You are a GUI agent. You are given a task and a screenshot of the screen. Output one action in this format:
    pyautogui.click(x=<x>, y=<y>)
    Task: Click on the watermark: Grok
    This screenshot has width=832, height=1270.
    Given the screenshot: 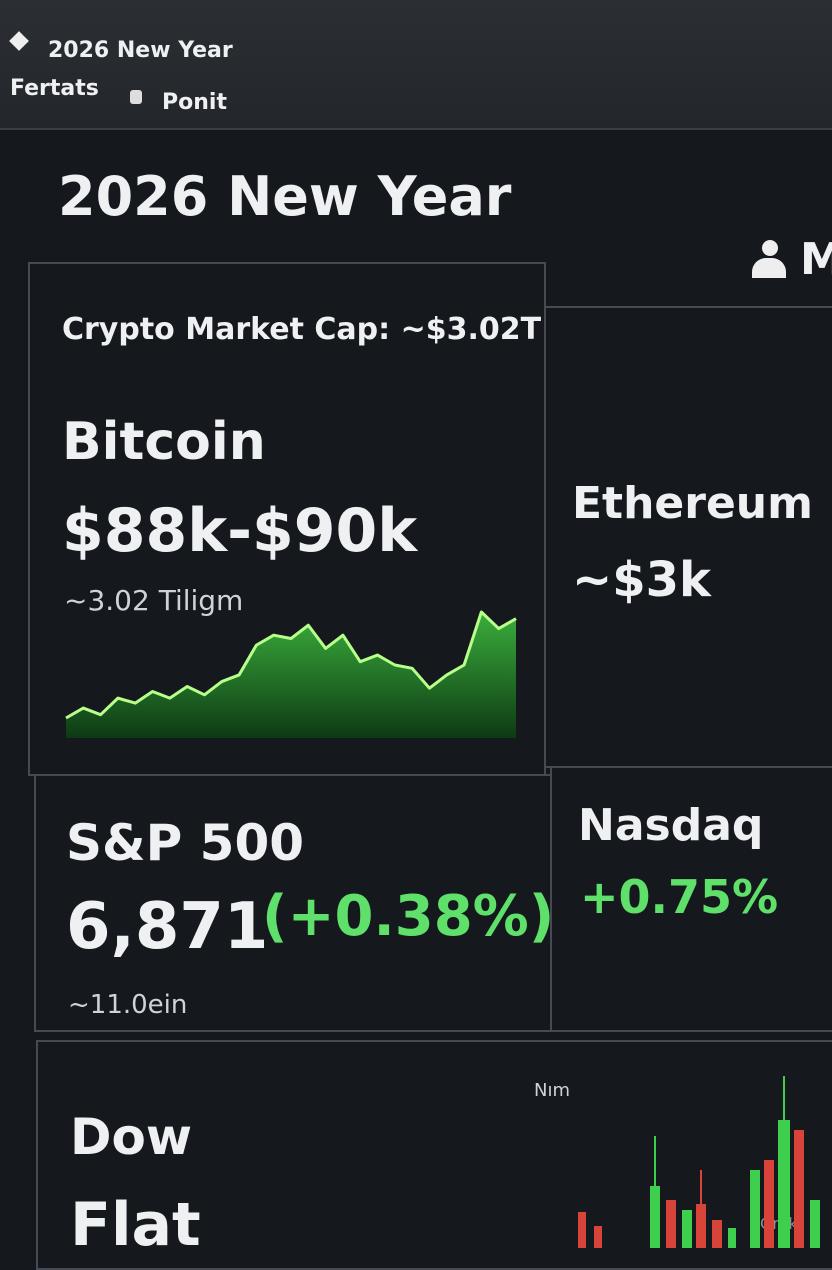 What is the action you would take?
    pyautogui.click(x=779, y=1223)
    